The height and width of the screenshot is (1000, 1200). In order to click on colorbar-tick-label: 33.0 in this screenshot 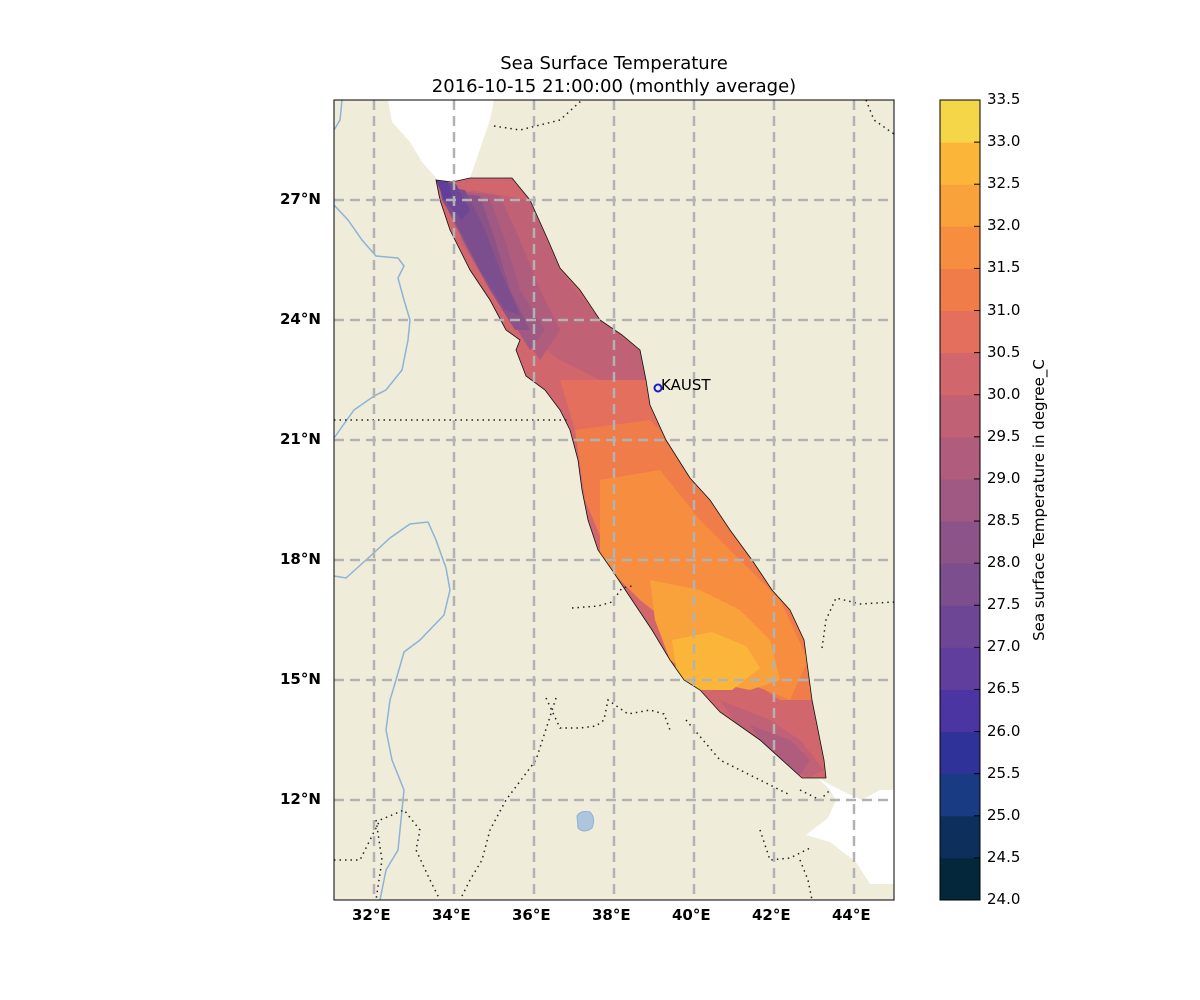, I will do `click(1004, 141)`.